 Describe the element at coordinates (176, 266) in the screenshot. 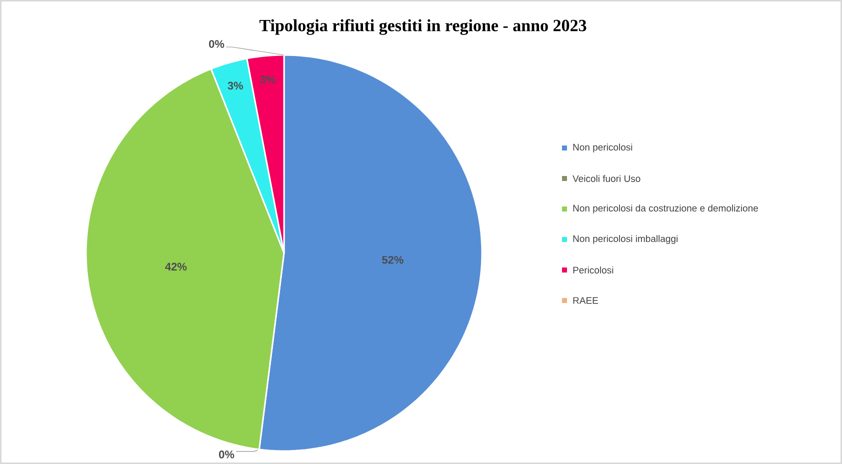

I see `data-label: 42%` at that location.